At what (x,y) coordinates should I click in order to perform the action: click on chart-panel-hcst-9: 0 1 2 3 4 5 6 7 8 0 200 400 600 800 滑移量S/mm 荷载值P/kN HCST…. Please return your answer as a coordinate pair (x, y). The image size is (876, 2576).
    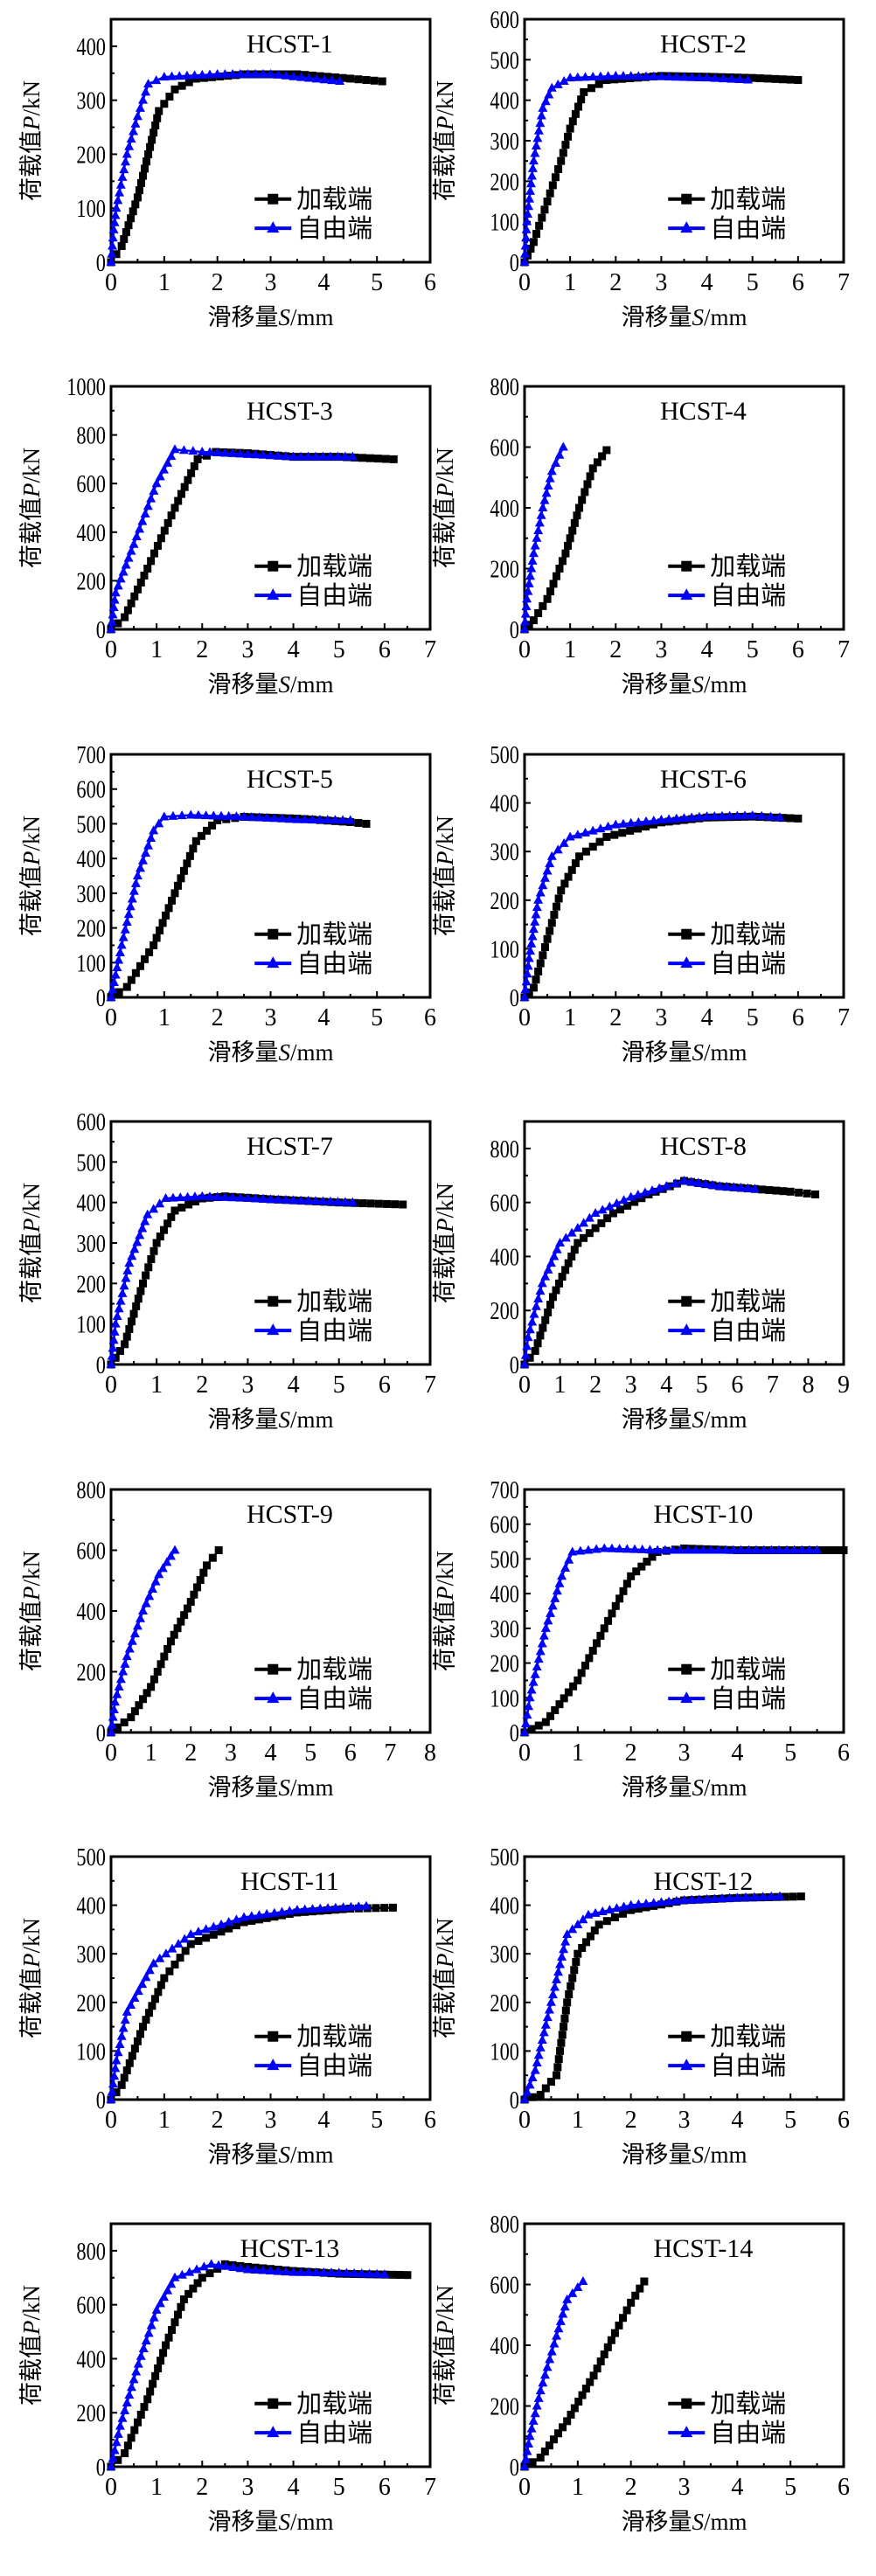
    Looking at the image, I should click on (225, 1654).